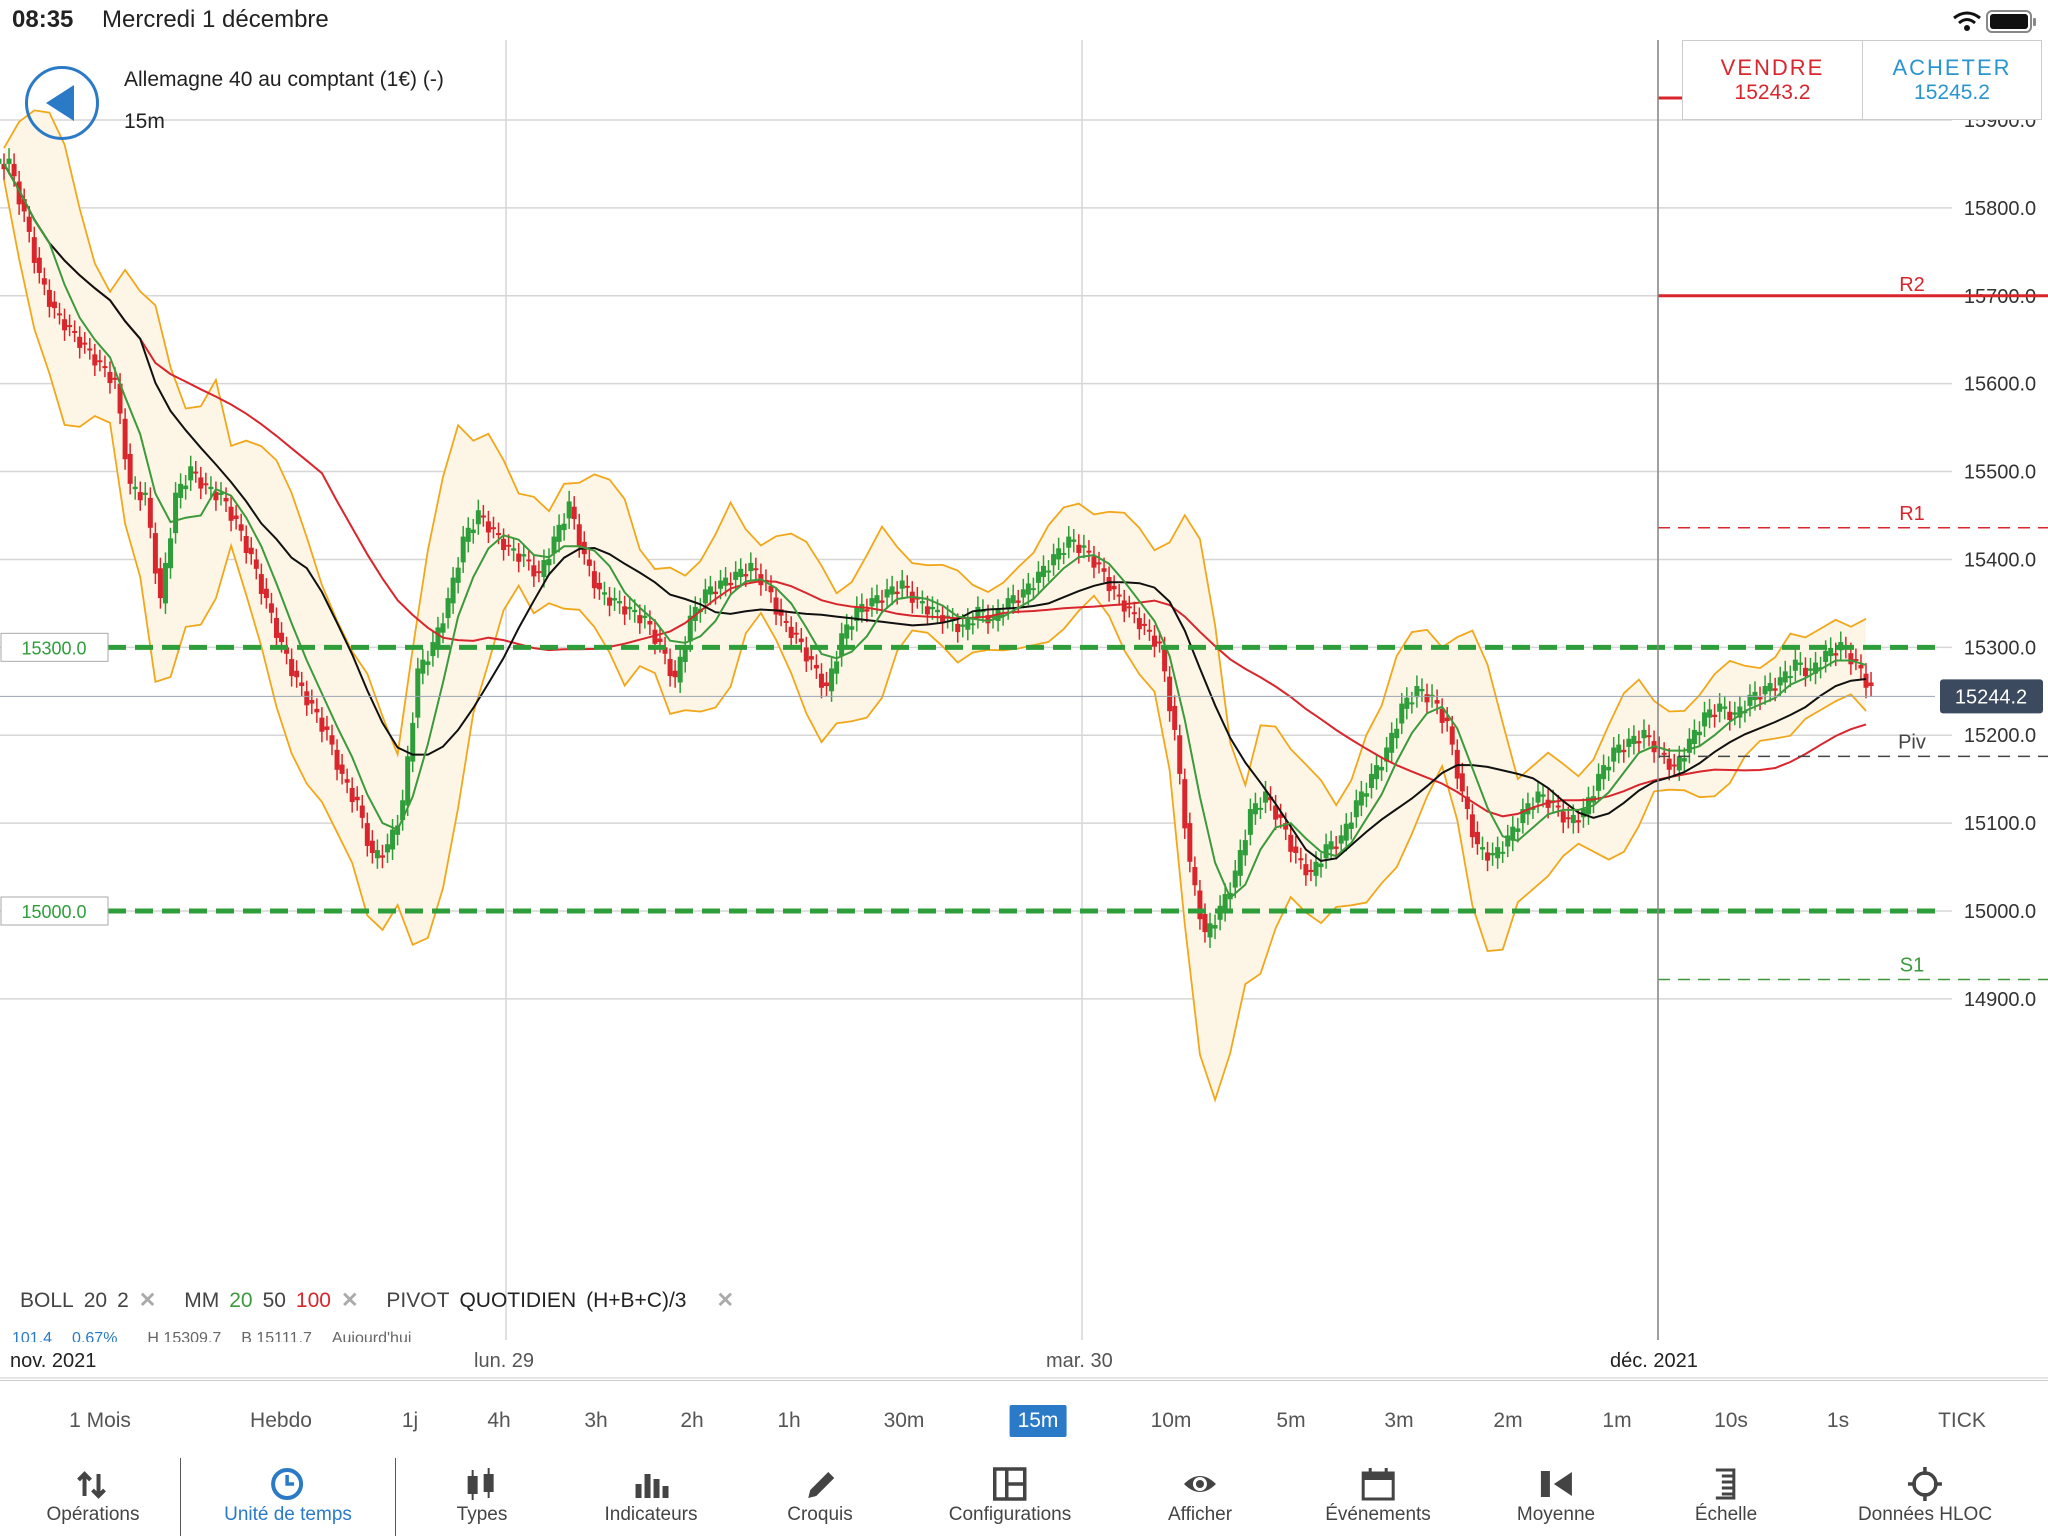 This screenshot has width=2048, height=1536. What do you see at coordinates (1725, 1484) in the screenshot?
I see `scale-icon` at bounding box center [1725, 1484].